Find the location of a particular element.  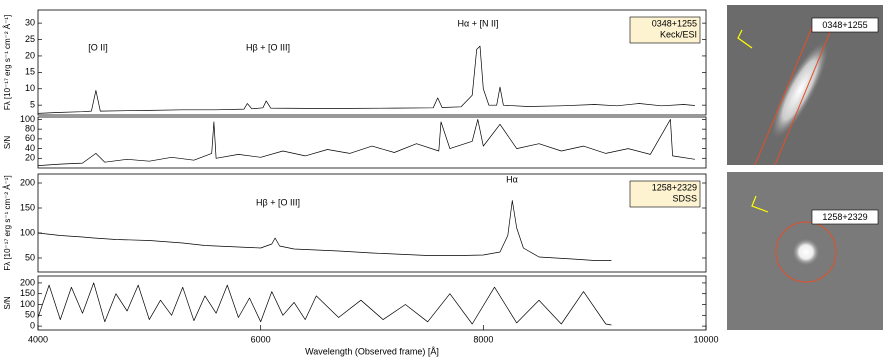

label-box-text: SDSS is located at coordinates (684, 198).